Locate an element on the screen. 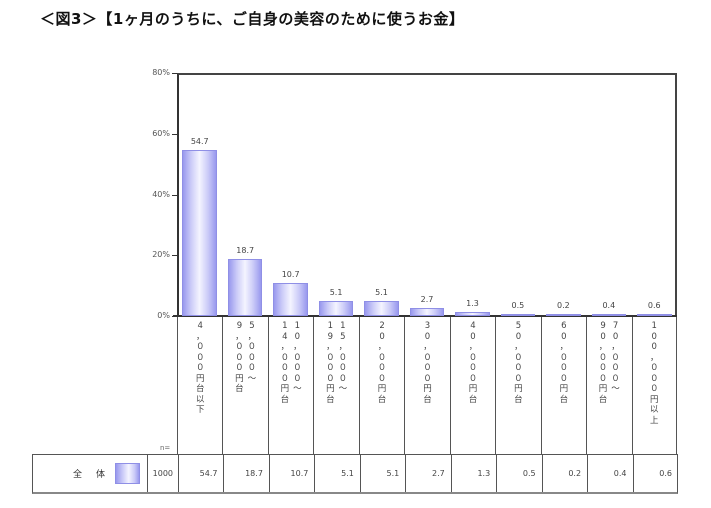 The height and width of the screenshot is (508, 711). row-label-total: 全 体 is located at coordinates (90, 473).